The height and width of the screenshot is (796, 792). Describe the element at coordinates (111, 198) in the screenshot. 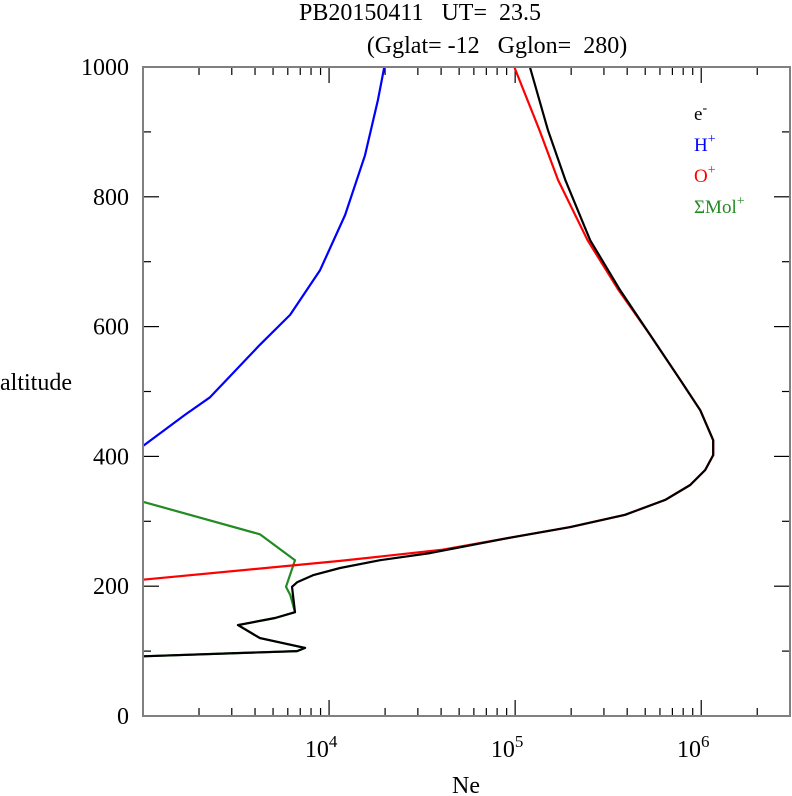

I see `y-tick-label: 800` at that location.